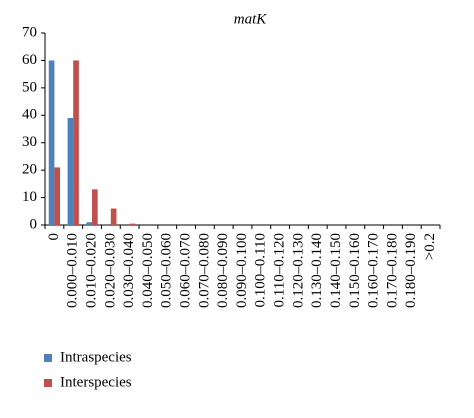 The image size is (474, 418). I want to click on x-tick-label: 0.050–0.060, so click(167, 270).